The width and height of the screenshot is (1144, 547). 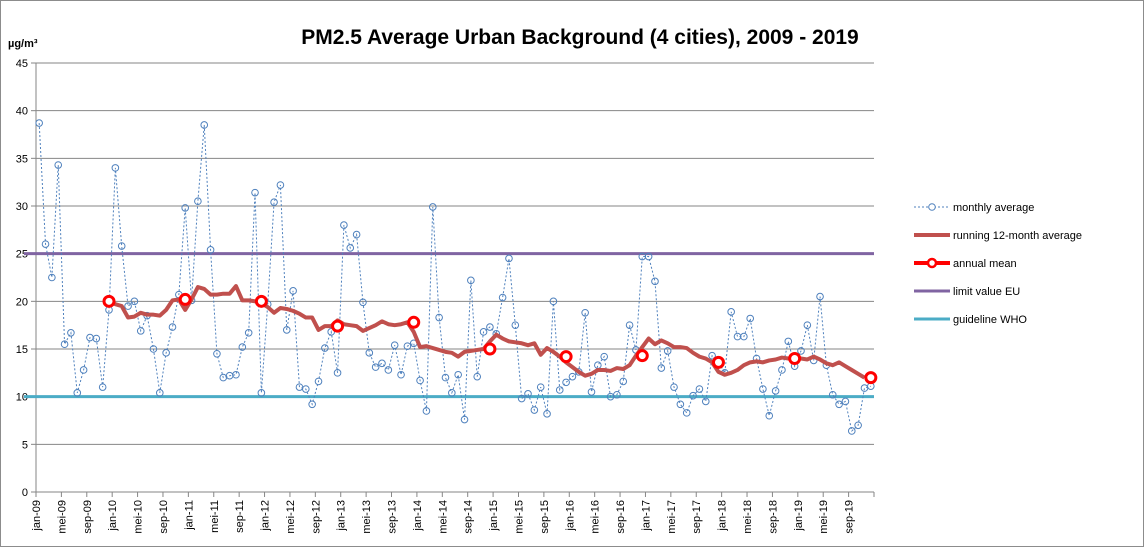 What do you see at coordinates (545, 517) in the screenshot?
I see `x-tick-label: sep-15` at bounding box center [545, 517].